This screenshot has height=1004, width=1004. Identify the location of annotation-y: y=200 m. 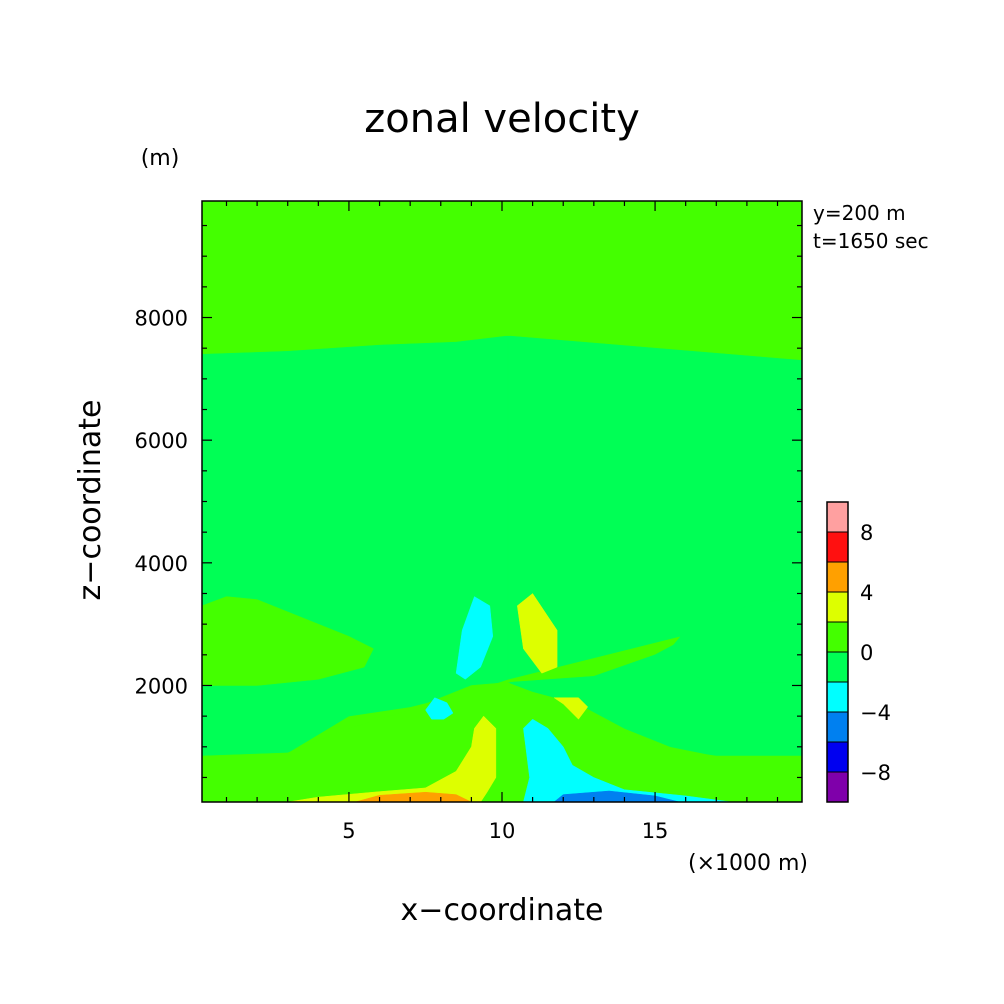
(859, 213).